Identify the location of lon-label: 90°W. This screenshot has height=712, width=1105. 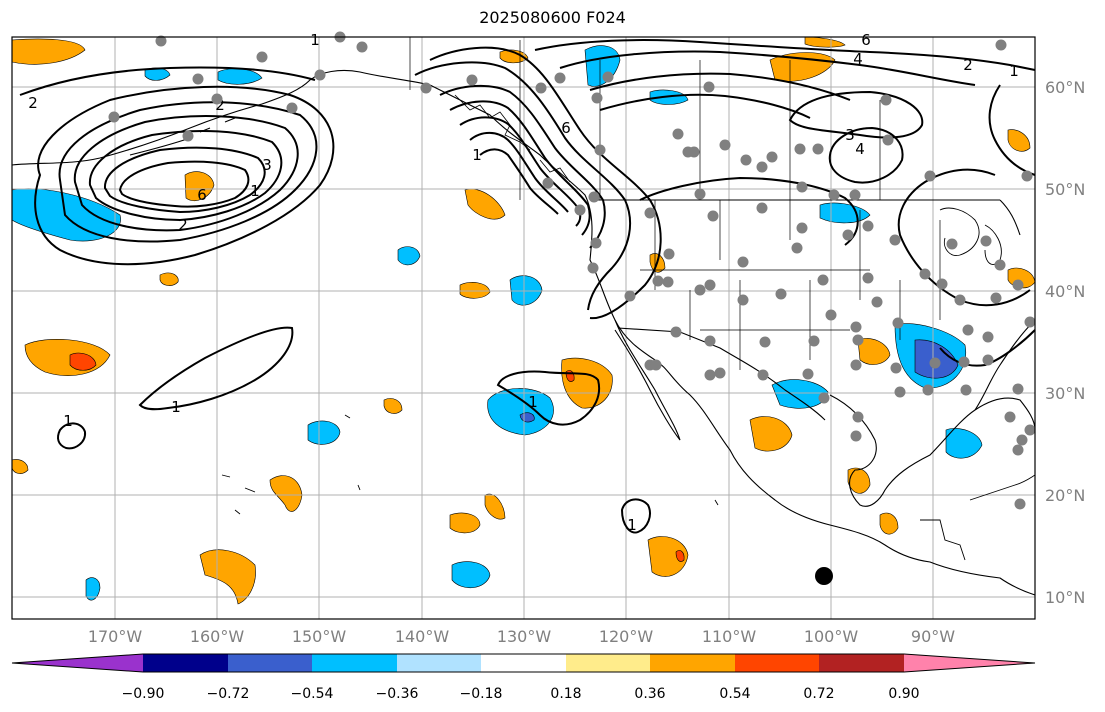
(933, 636).